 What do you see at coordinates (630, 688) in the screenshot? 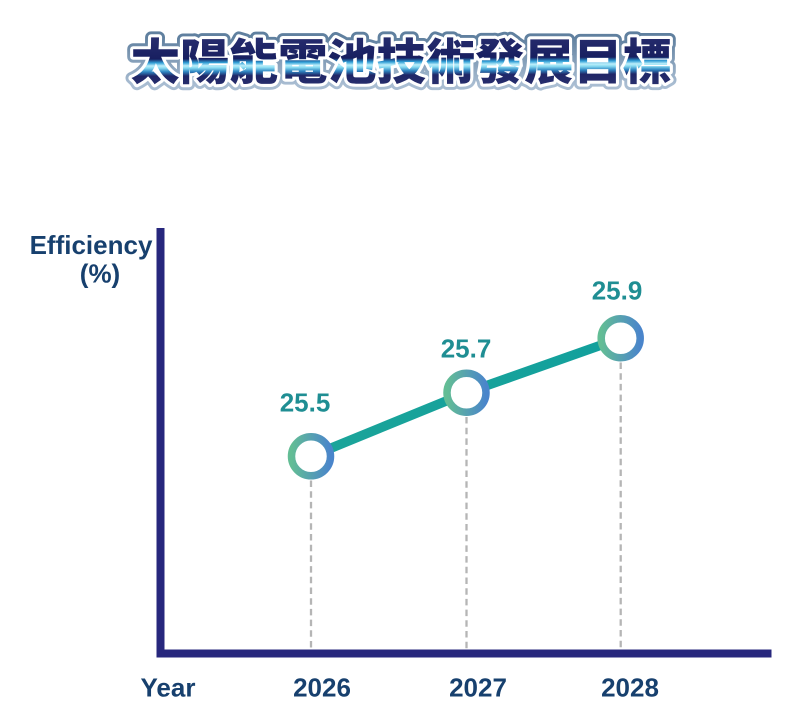
I see `svg-text: 2028` at bounding box center [630, 688].